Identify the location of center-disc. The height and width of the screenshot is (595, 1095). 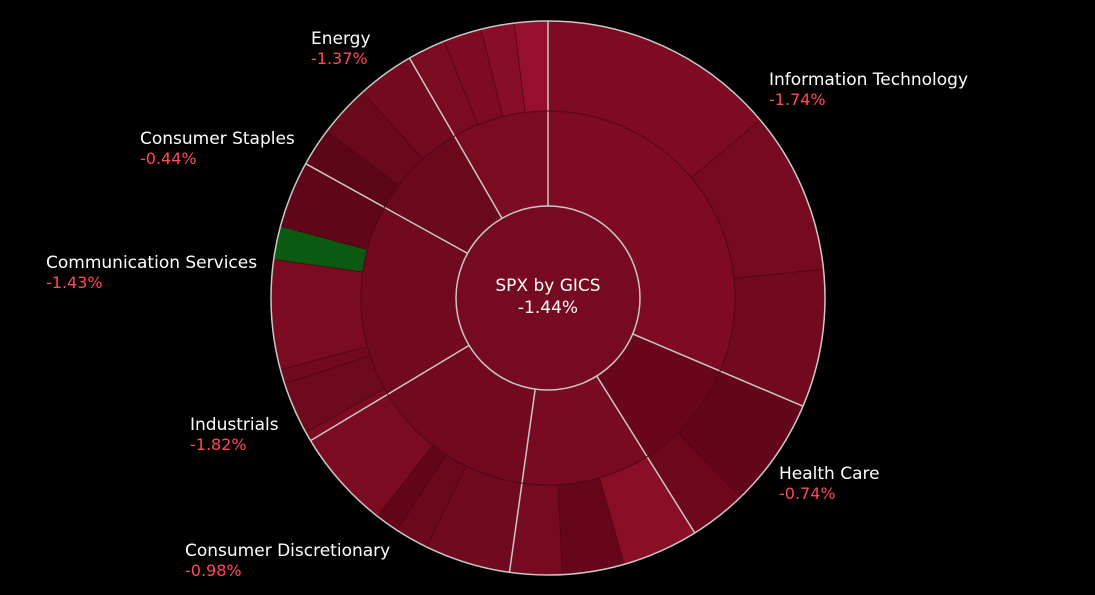
(548, 298).